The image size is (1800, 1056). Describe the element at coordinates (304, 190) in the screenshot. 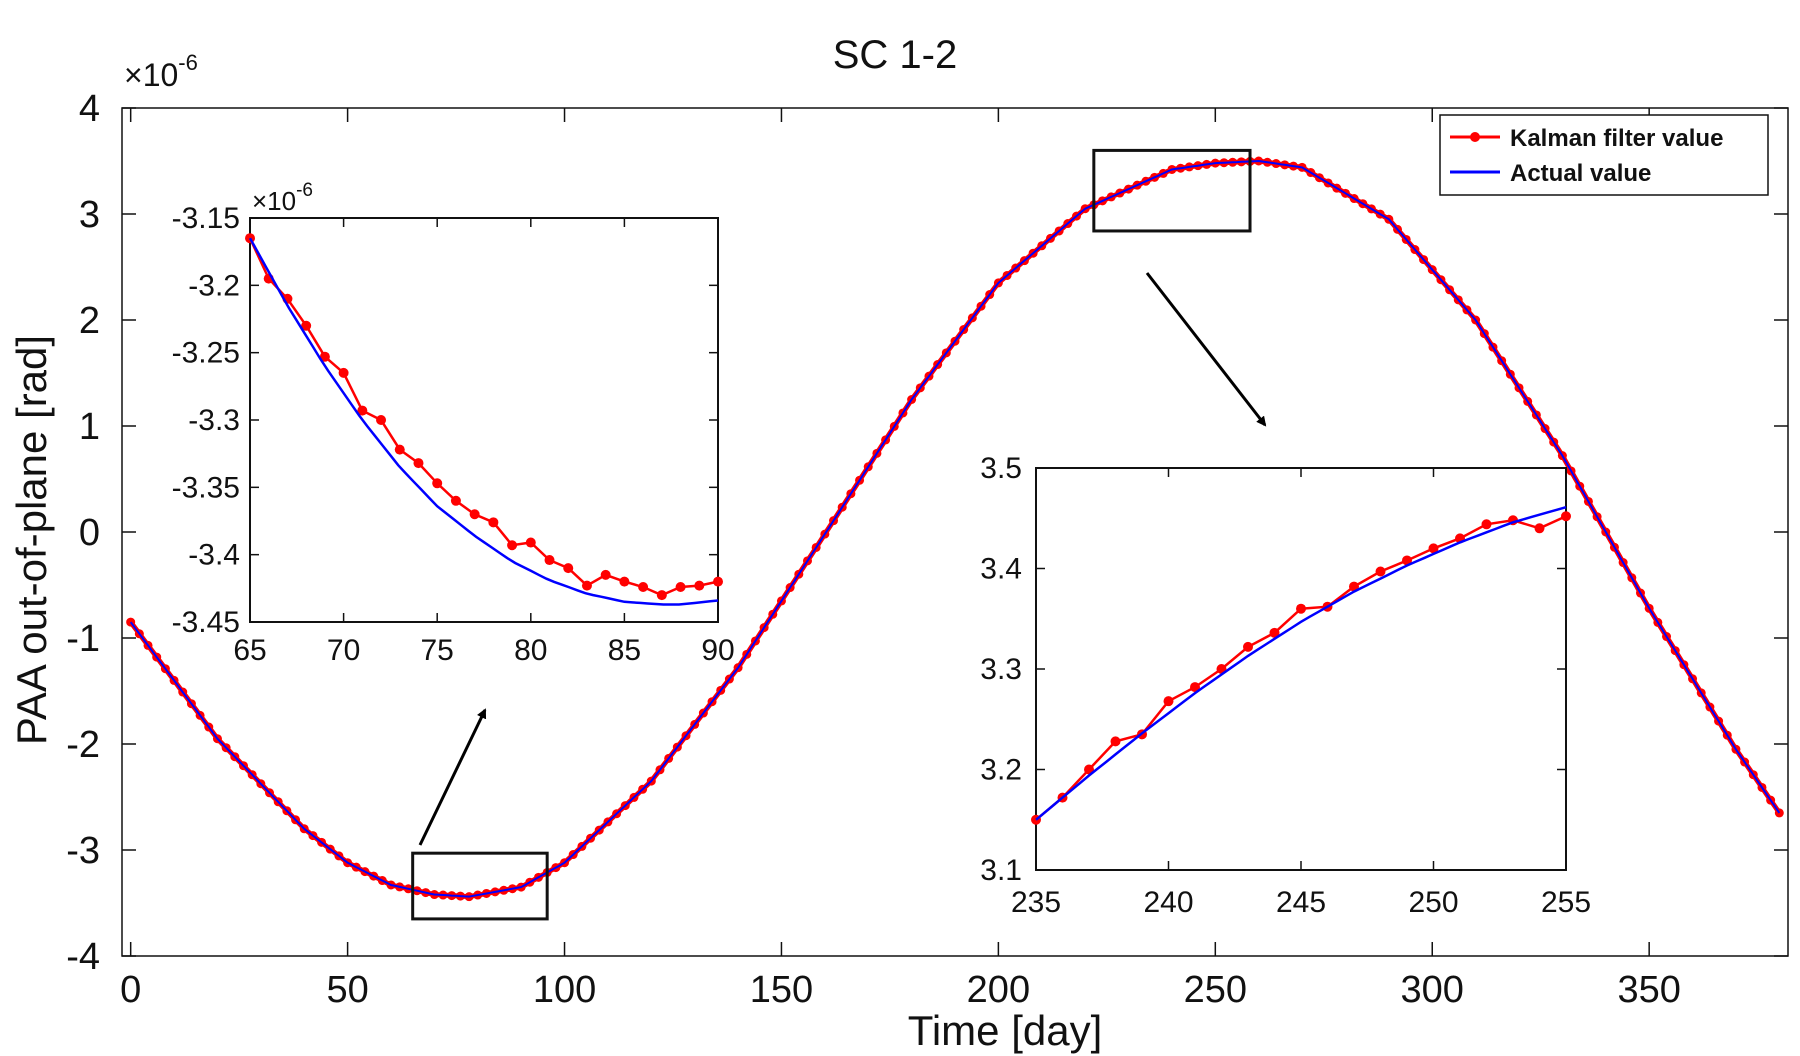

I see `inset-exponent-power: -6` at that location.